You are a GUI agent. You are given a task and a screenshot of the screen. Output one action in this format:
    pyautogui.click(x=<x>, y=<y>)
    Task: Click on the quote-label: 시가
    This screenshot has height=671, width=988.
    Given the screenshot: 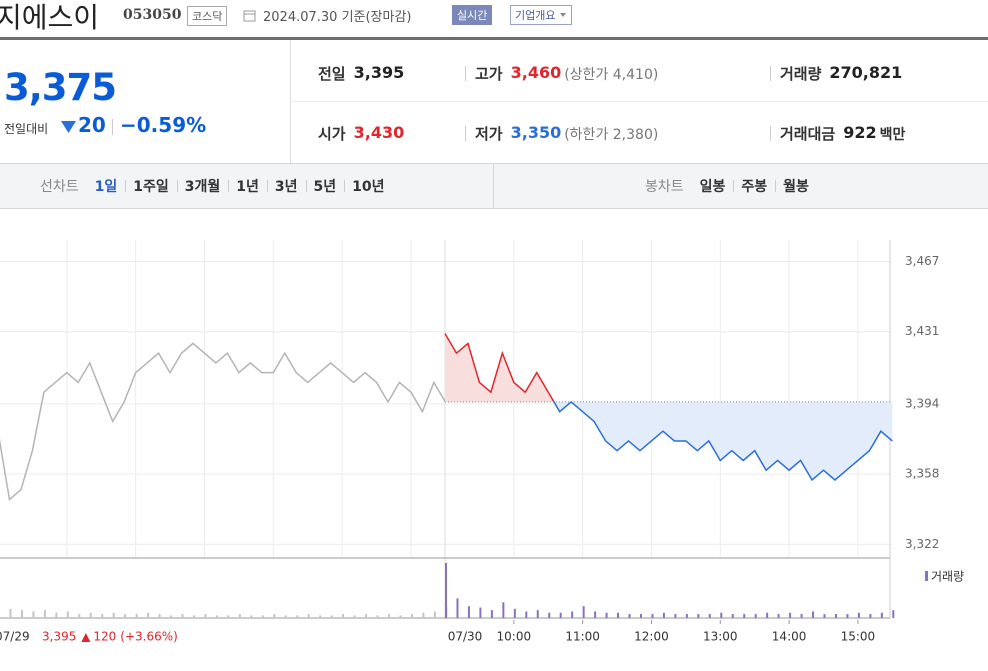 What is the action you would take?
    pyautogui.click(x=332, y=134)
    